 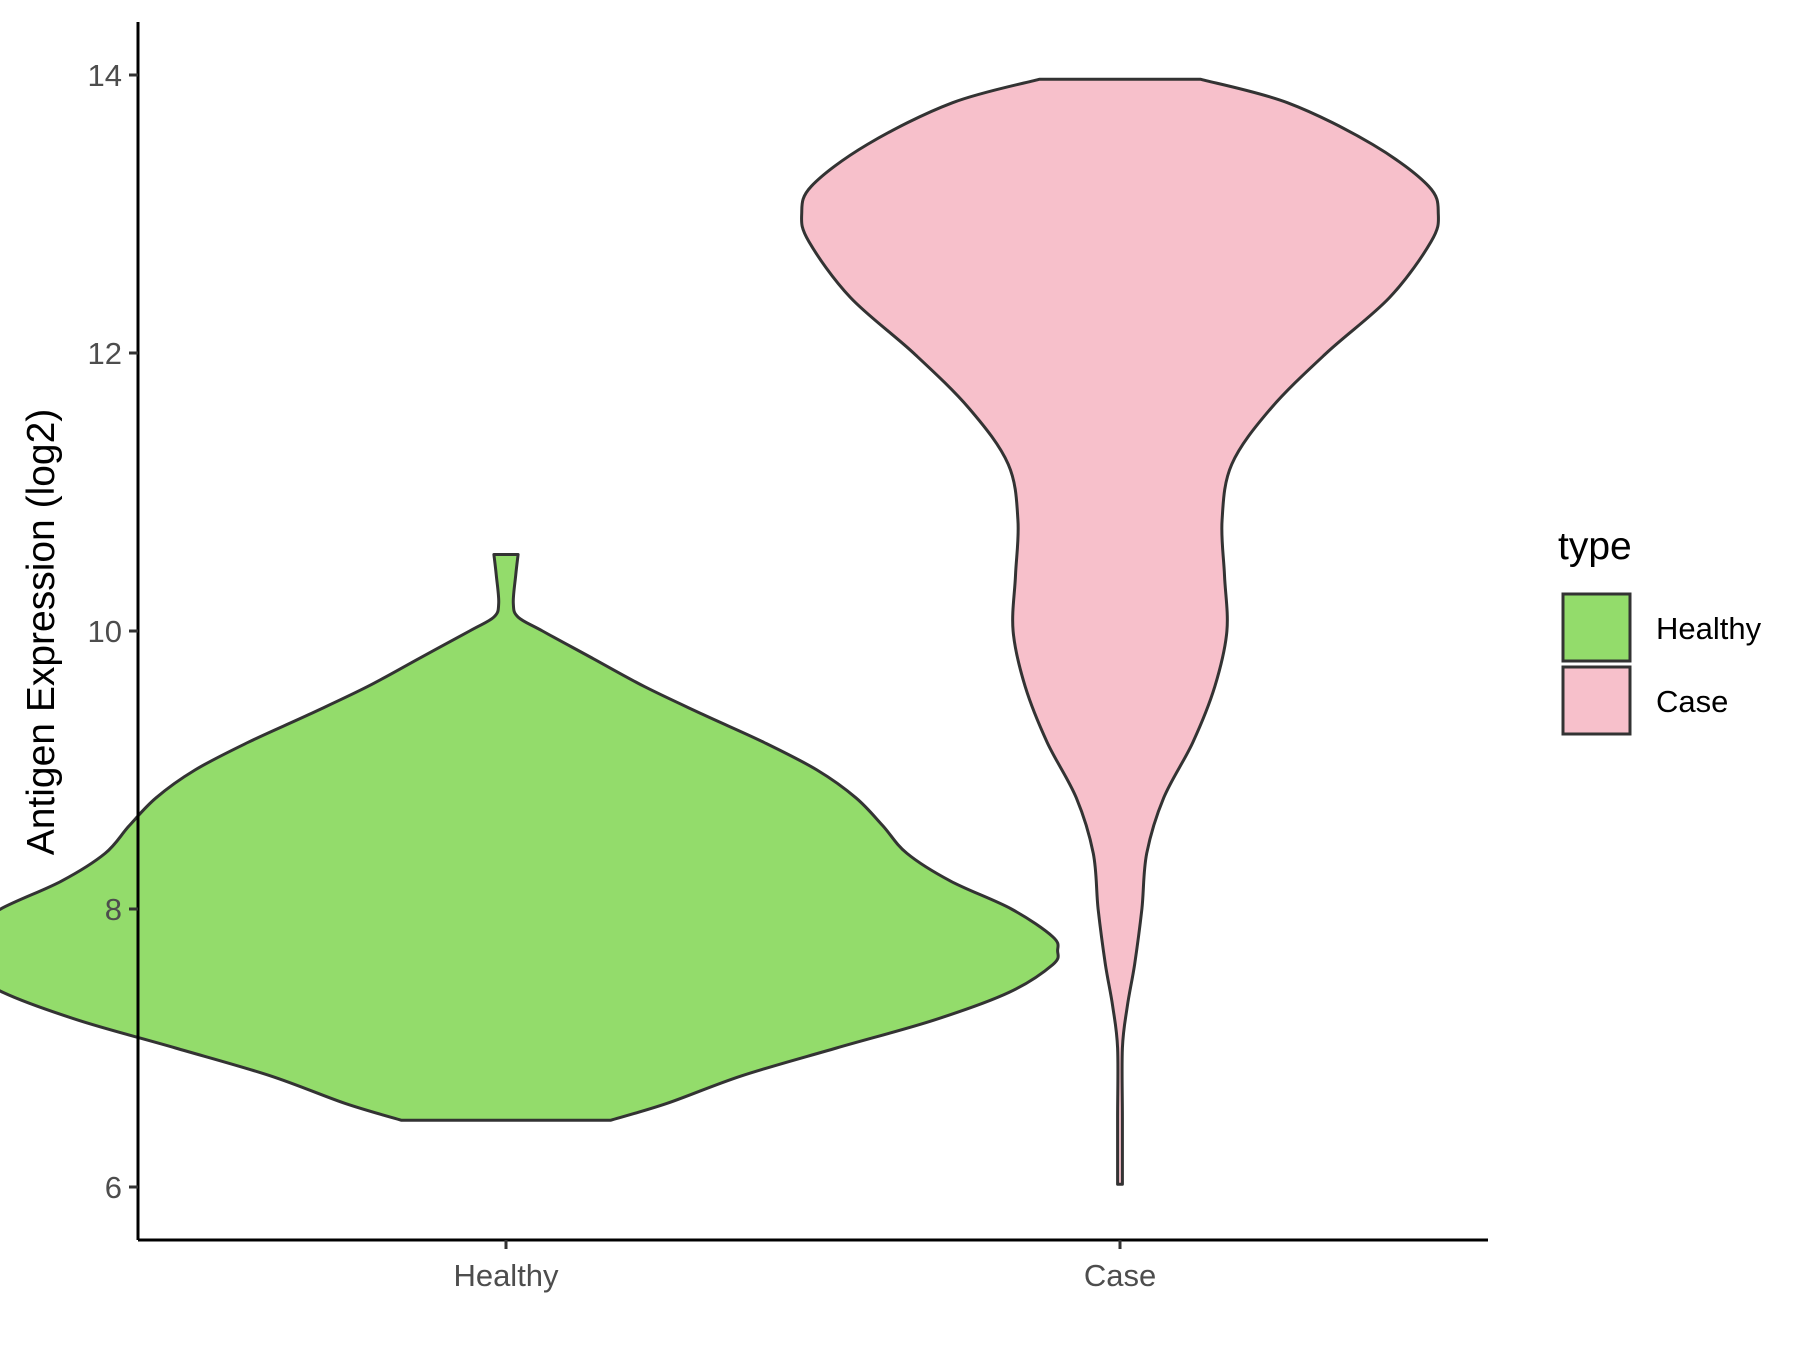 What do you see at coordinates (1595, 546) in the screenshot?
I see `legend-title: type` at bounding box center [1595, 546].